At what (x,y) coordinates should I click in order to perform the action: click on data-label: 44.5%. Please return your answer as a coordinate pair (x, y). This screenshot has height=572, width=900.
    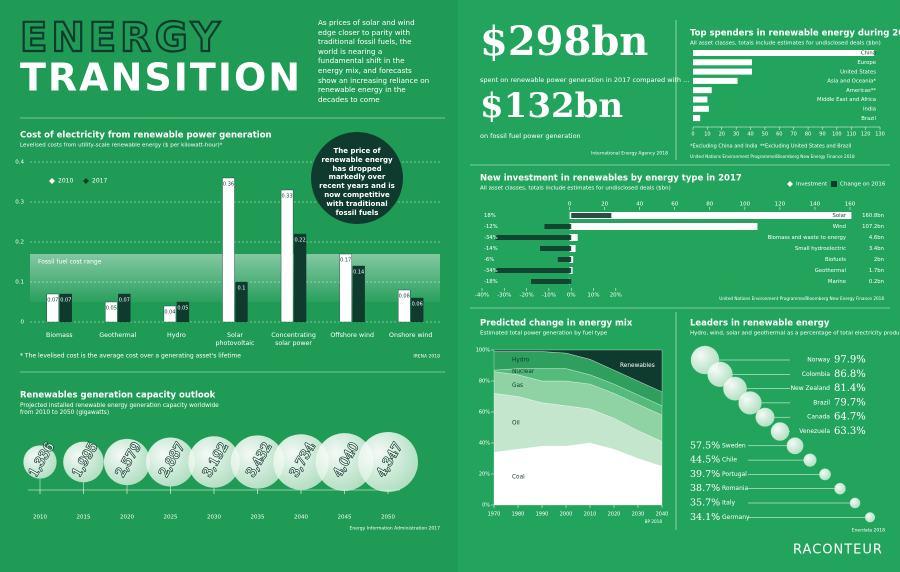
    Looking at the image, I should click on (705, 460).